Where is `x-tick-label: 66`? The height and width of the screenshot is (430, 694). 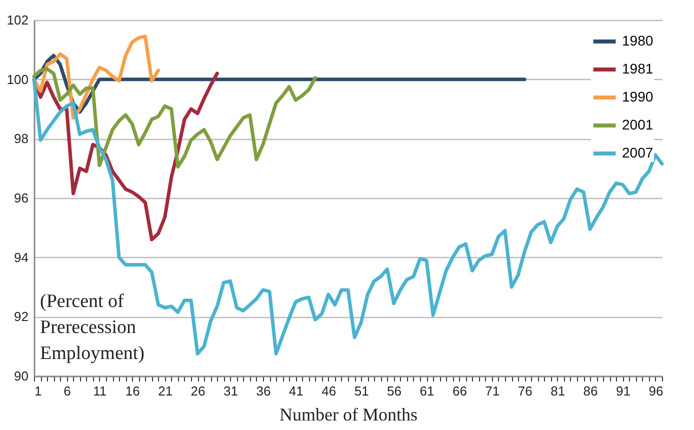
x-tick-label: 66 is located at coordinates (459, 391).